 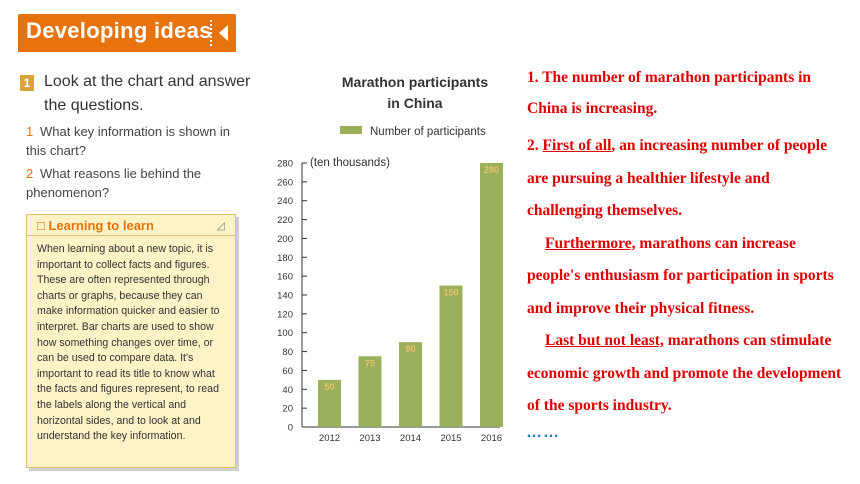 I want to click on y-tick-label: 120, so click(x=285, y=314).